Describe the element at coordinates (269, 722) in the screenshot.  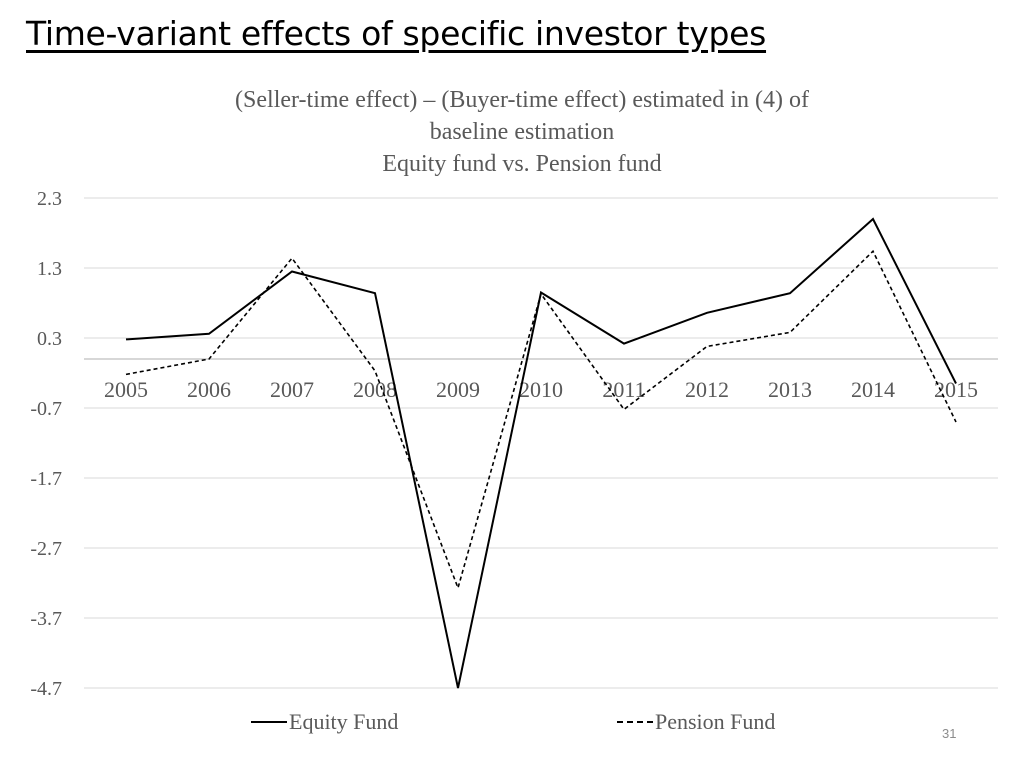
I see `legend-swatch-equity-fund` at that location.